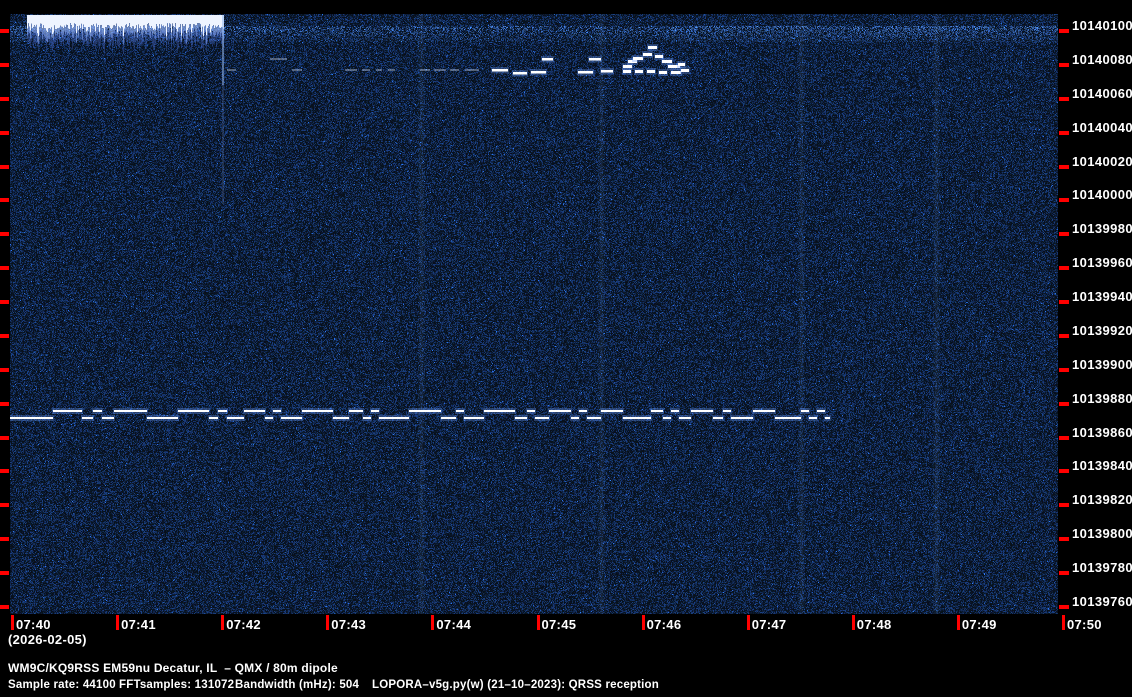 The image size is (1132, 697). Describe the element at coordinates (1084, 624) in the screenshot. I see `time-label: 07:50` at that location.